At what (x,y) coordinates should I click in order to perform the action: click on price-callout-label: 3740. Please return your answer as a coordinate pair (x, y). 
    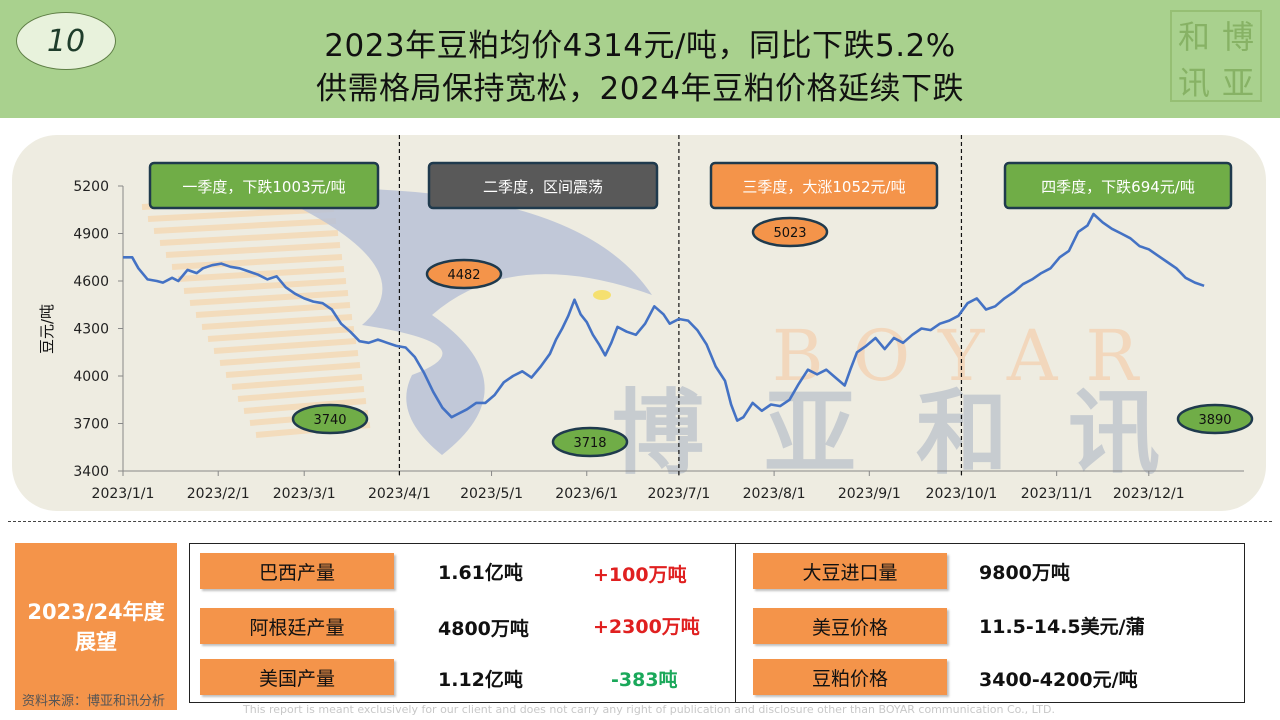
    Looking at the image, I should click on (329, 420).